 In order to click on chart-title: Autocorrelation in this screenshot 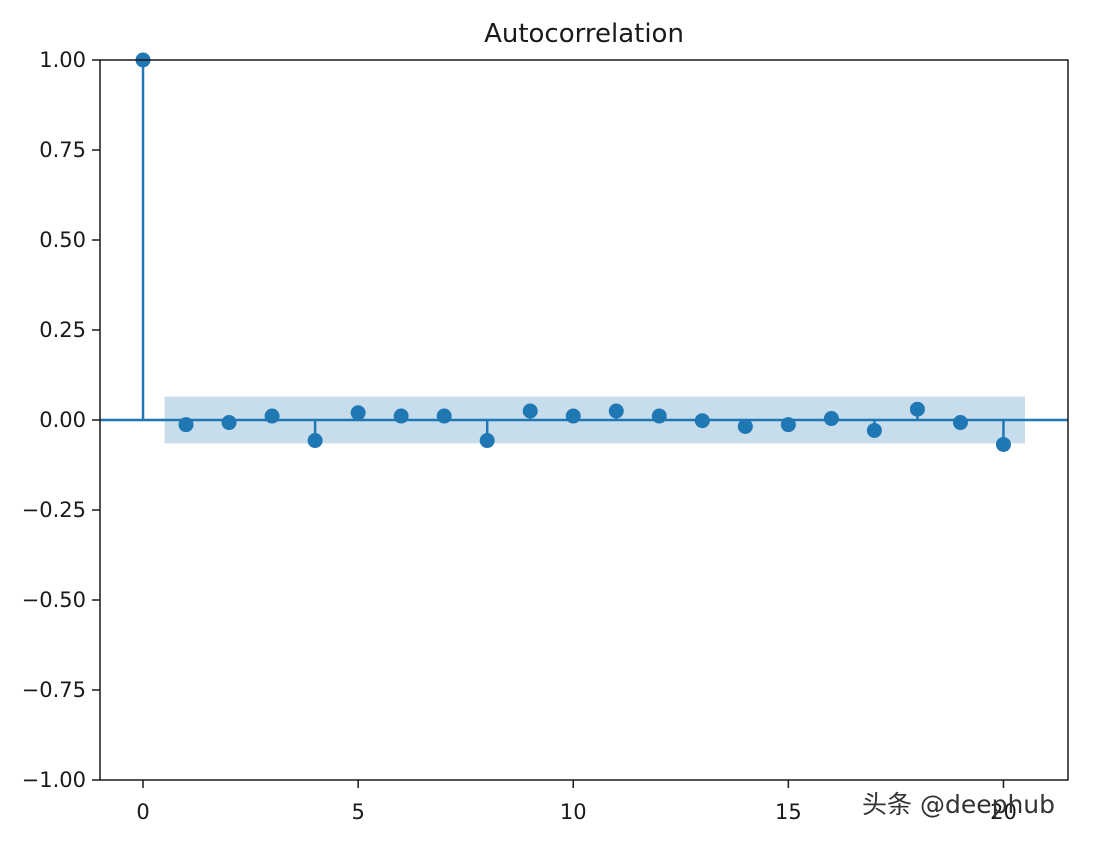, I will do `click(584, 34)`.